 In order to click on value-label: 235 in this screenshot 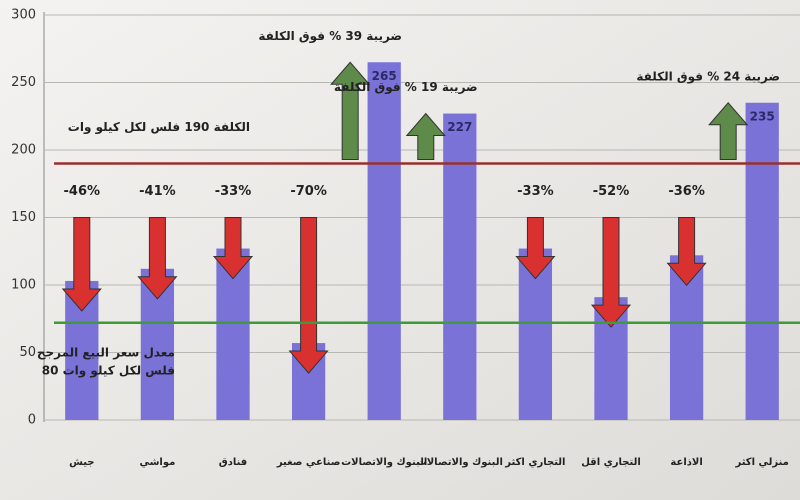, I will do `click(762, 116)`.